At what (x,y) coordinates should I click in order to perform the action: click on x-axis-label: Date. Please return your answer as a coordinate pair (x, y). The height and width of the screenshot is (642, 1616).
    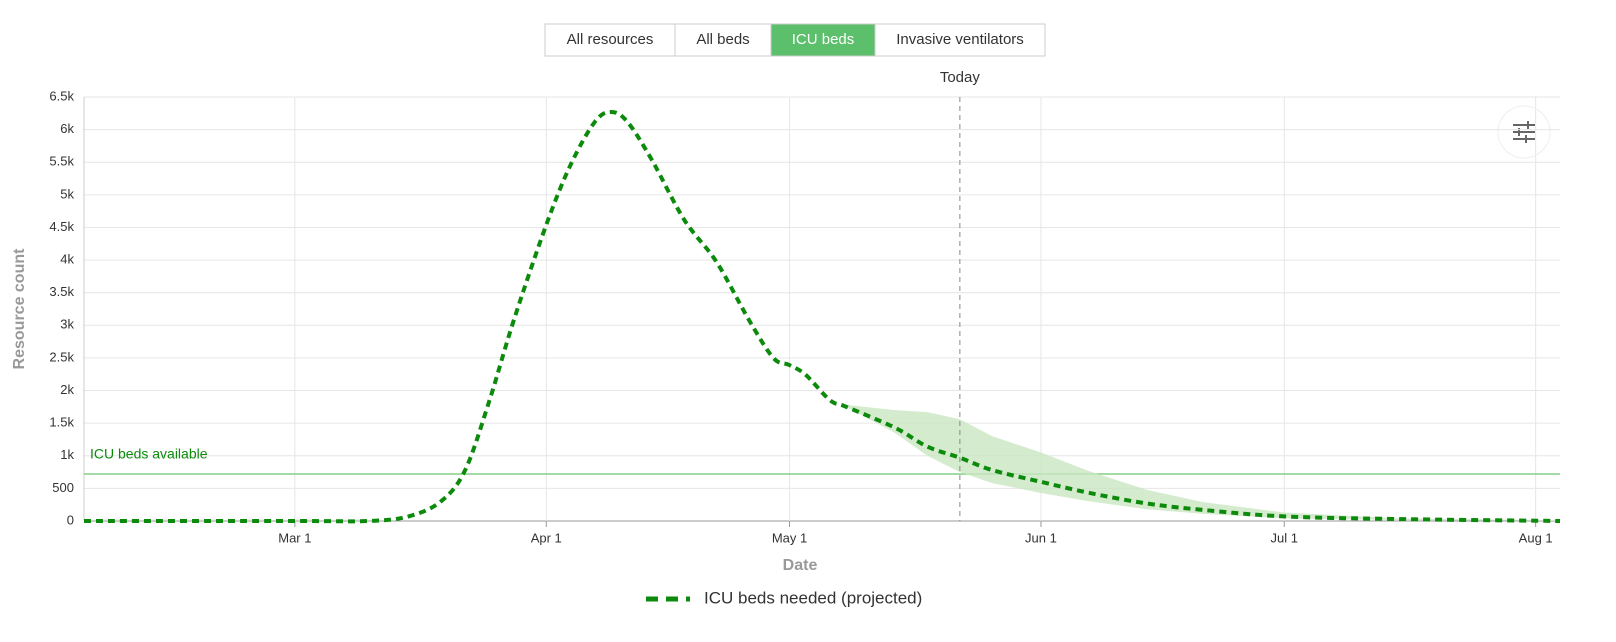
    Looking at the image, I should click on (800, 565).